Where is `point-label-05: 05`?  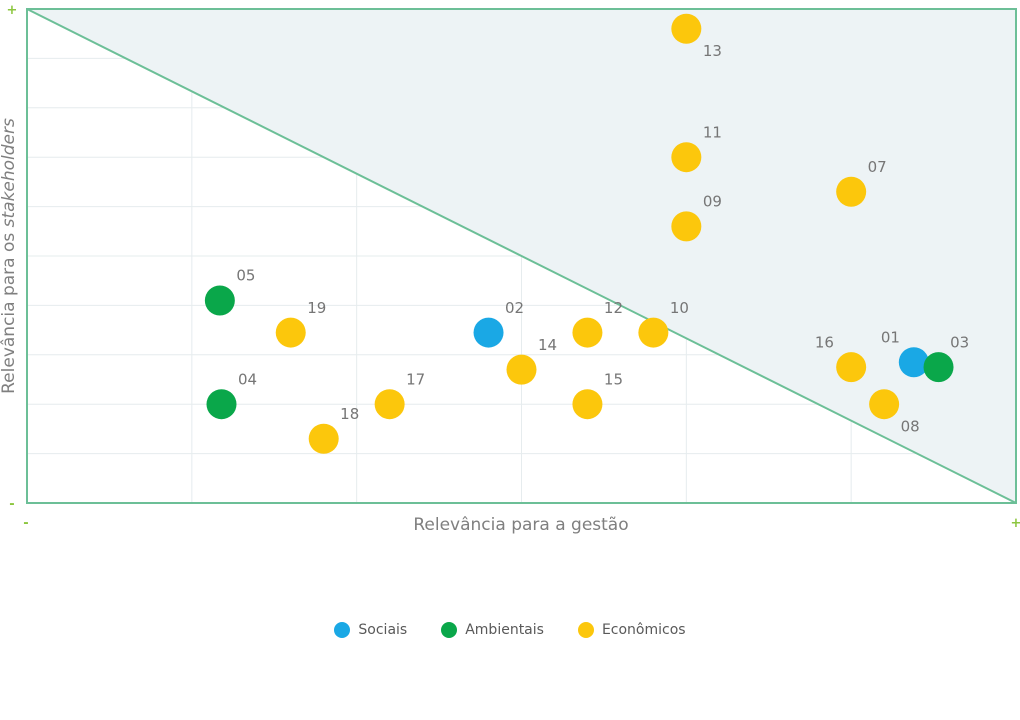 point-label-05: 05 is located at coordinates (245, 276).